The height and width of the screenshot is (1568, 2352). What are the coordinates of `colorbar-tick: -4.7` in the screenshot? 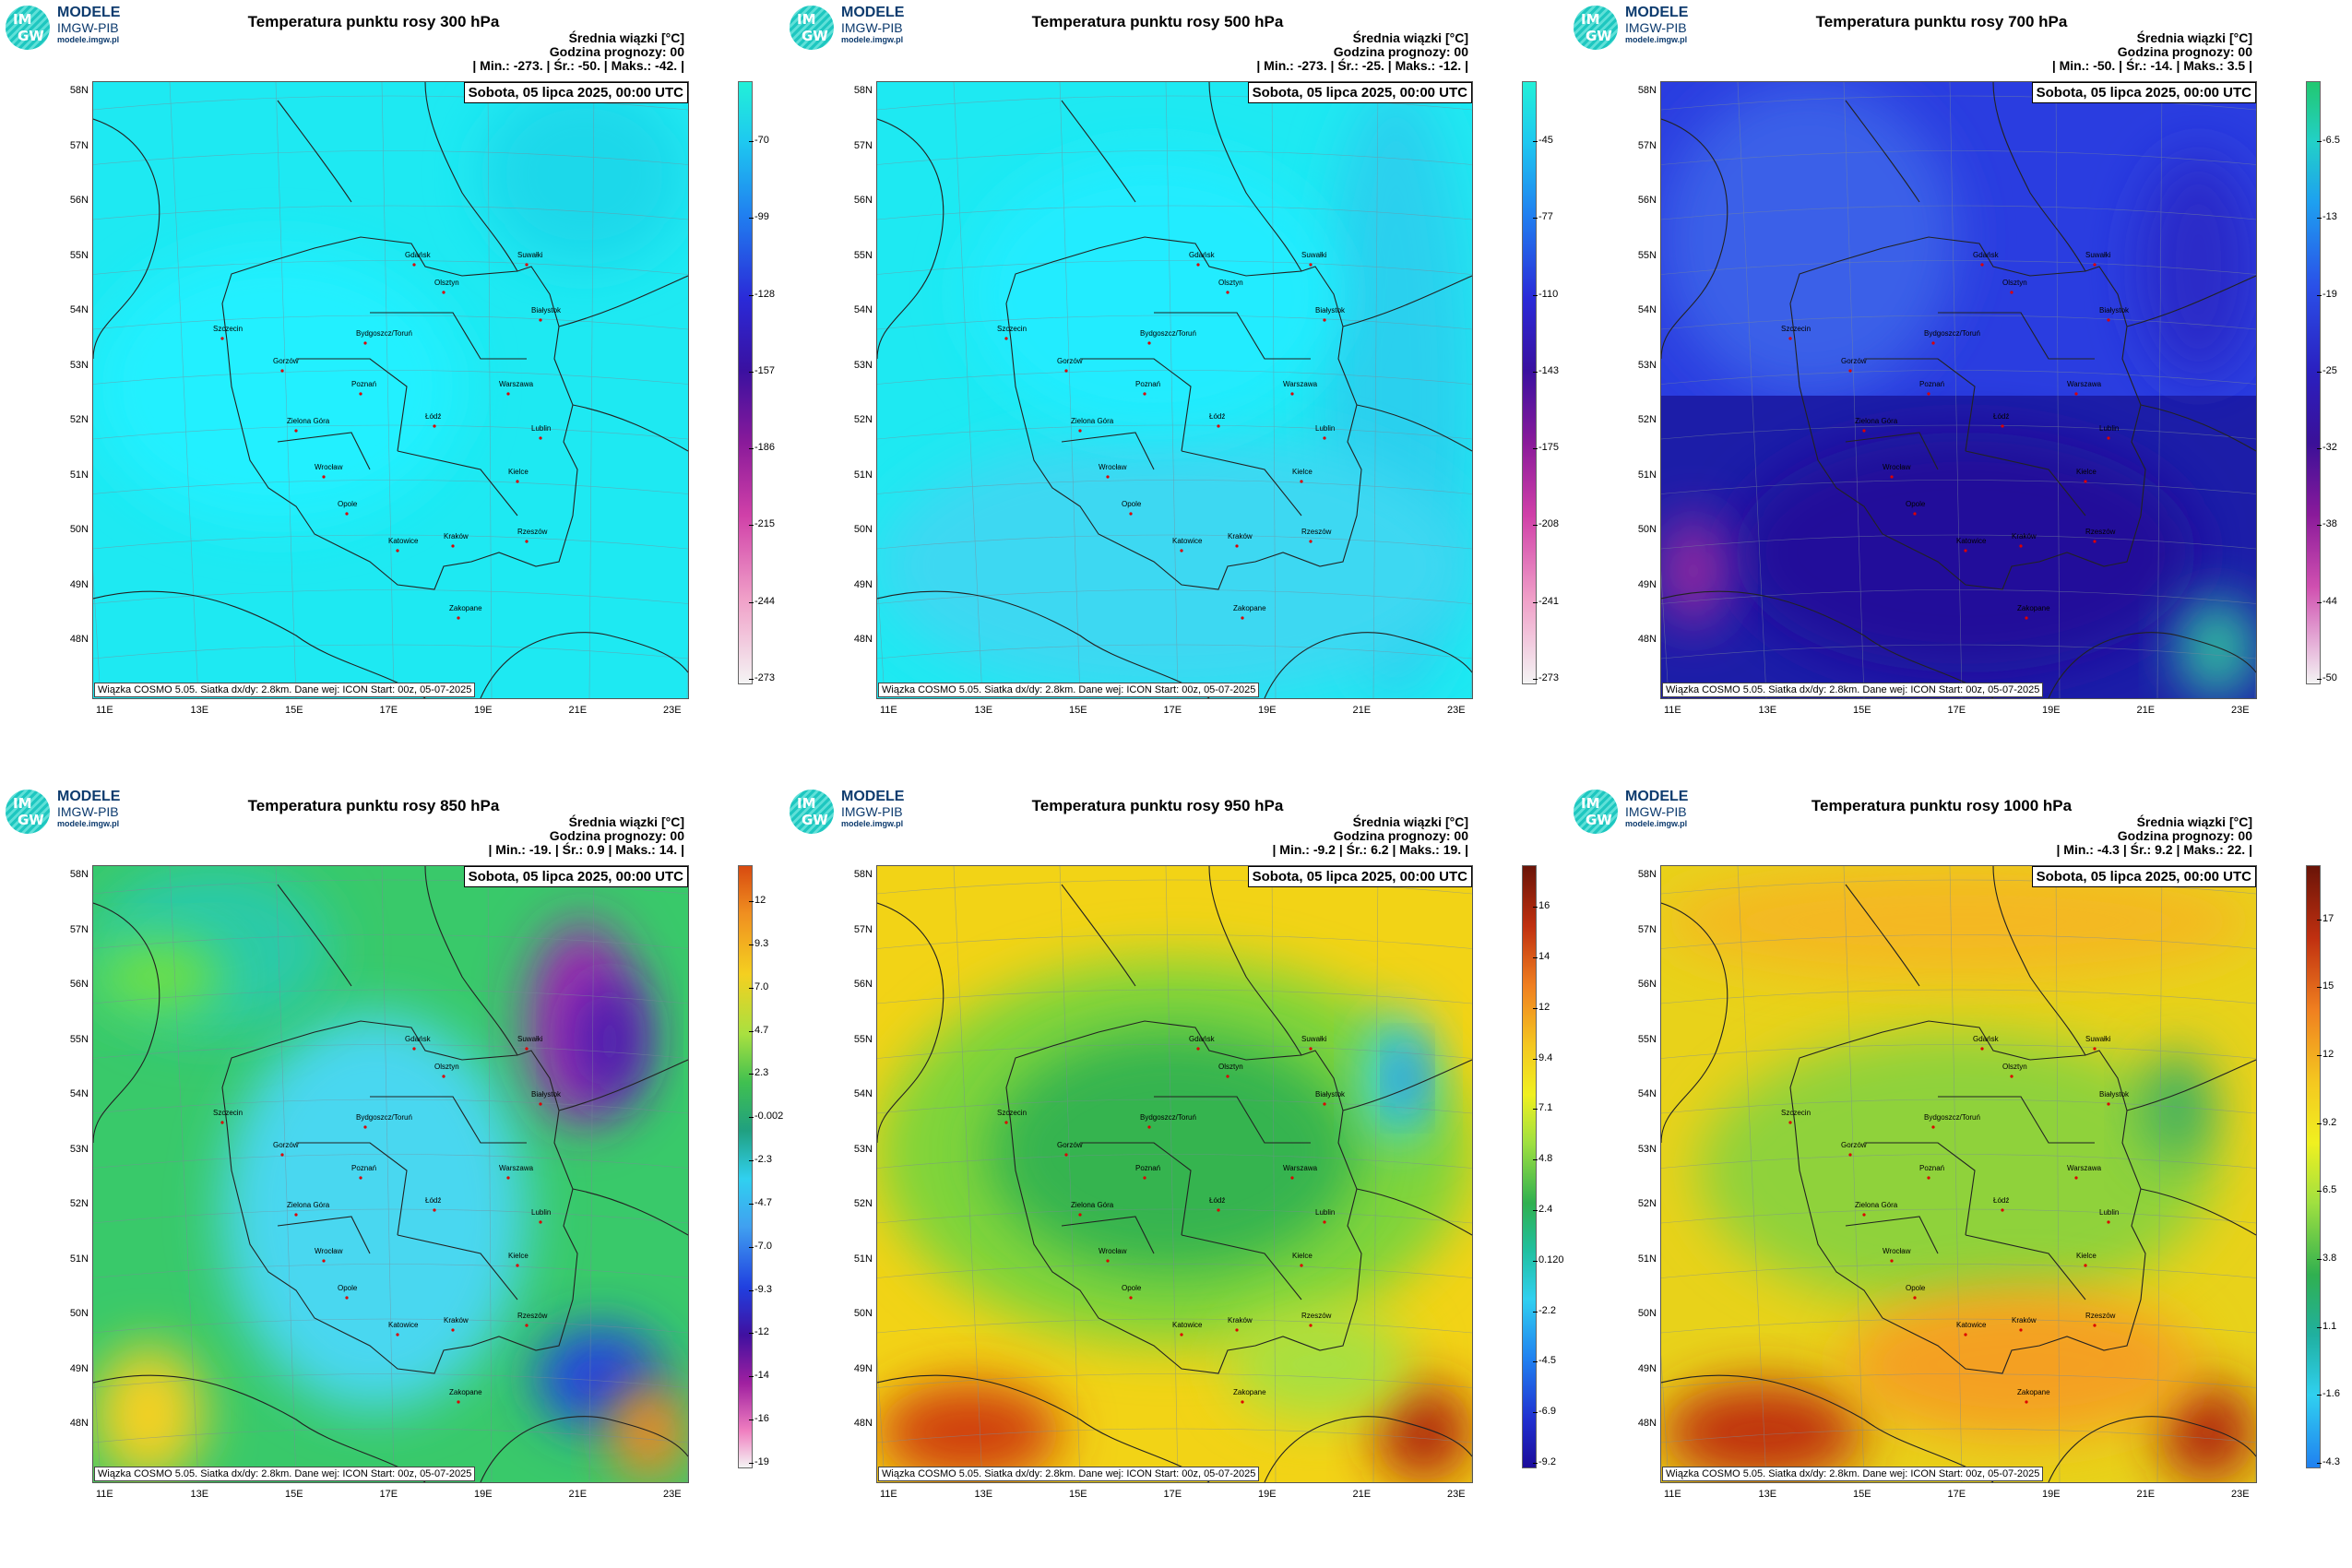 It's located at (760, 1202).